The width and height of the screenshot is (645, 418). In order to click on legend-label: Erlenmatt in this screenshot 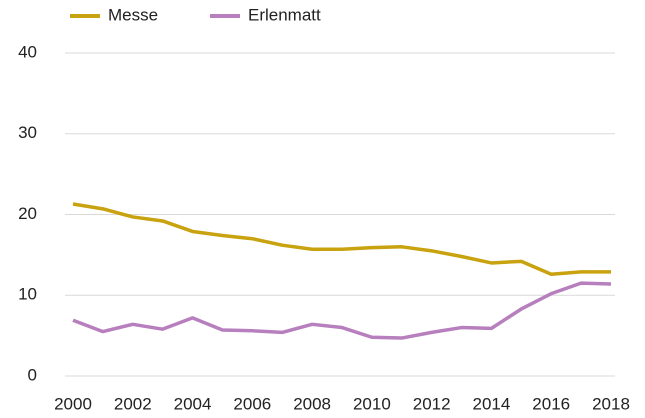, I will do `click(284, 14)`.